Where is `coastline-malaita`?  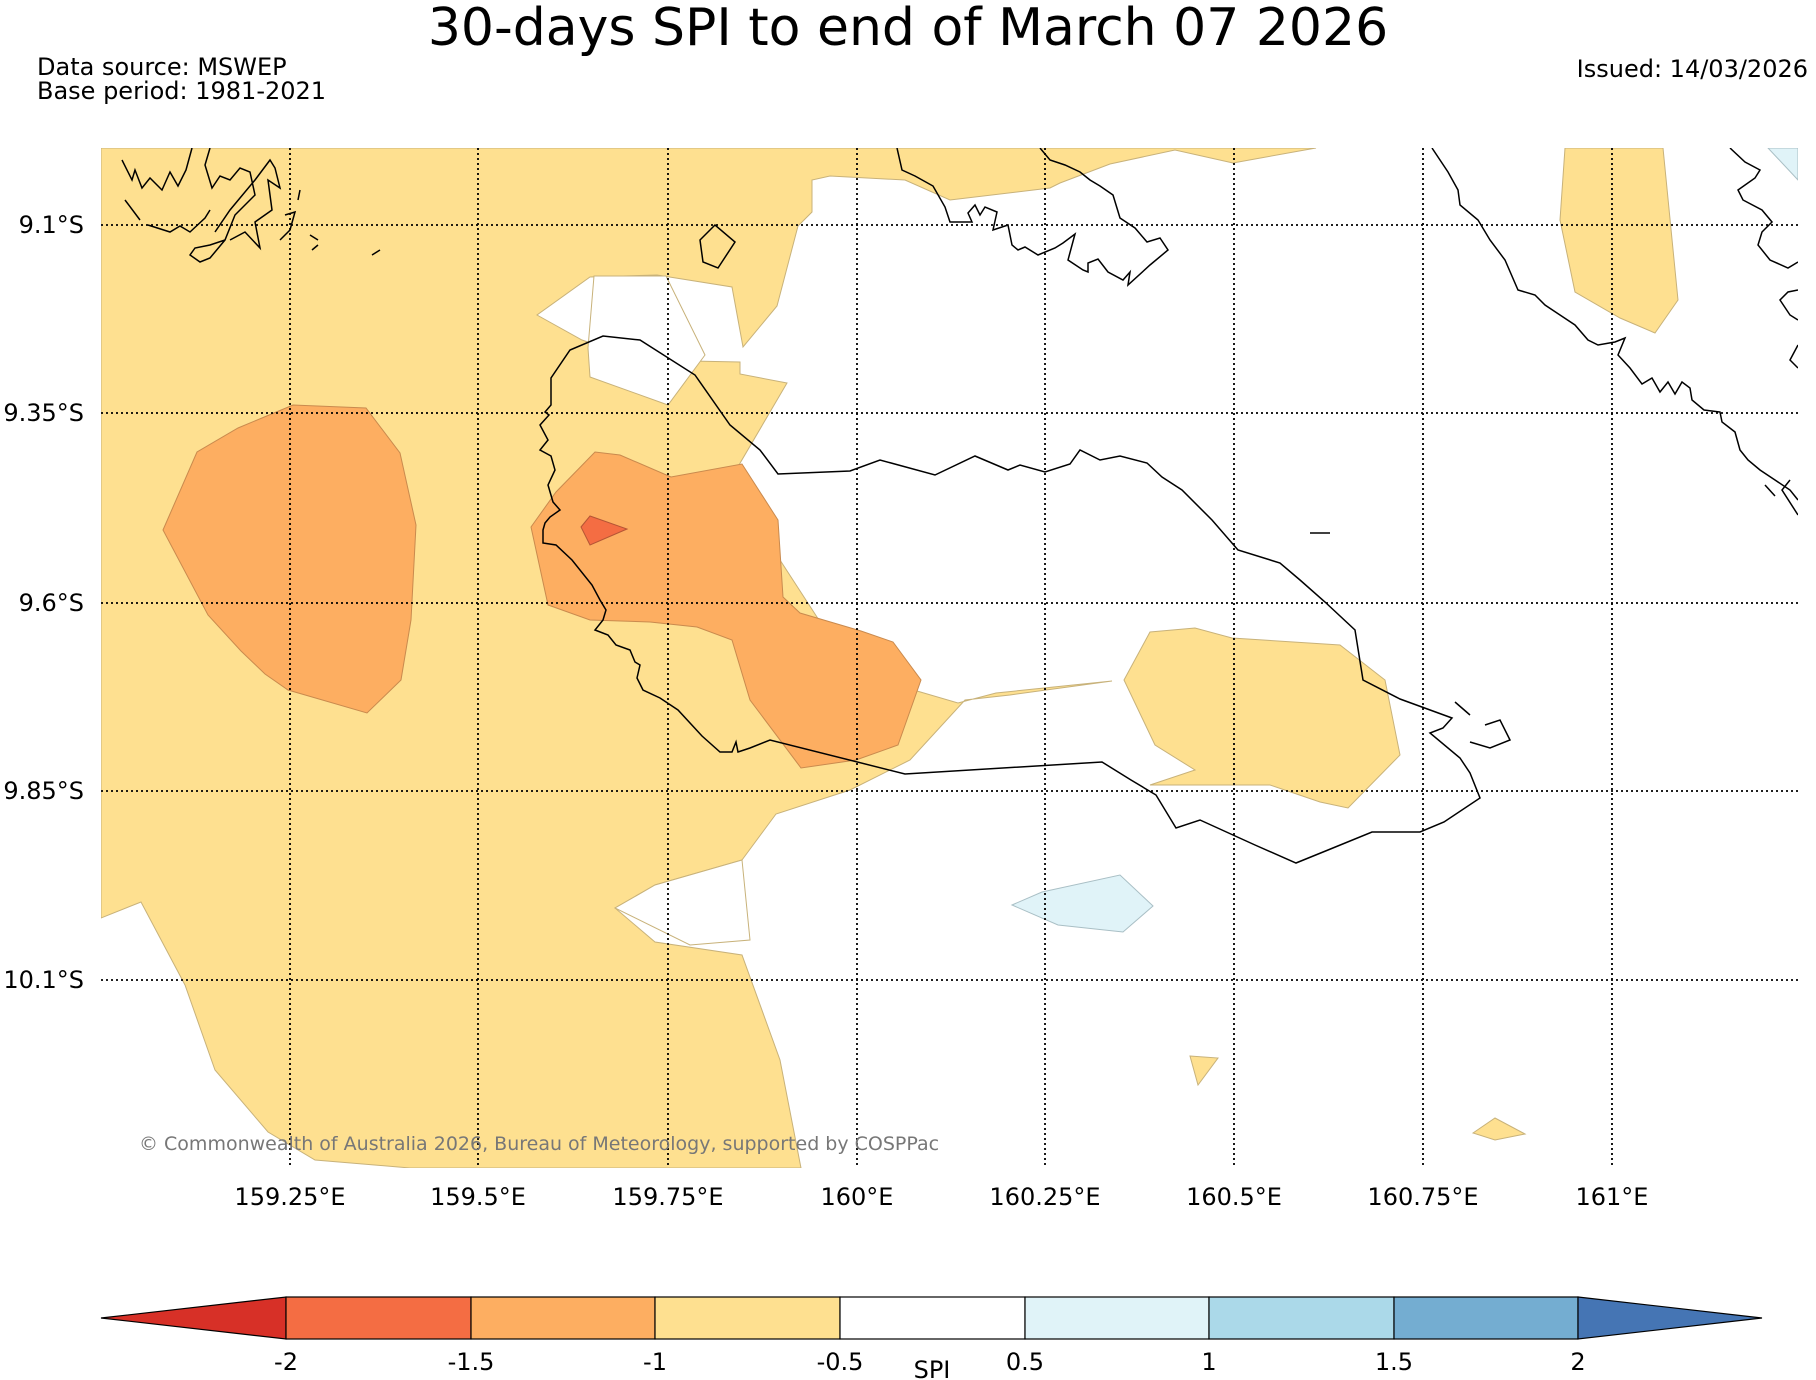 coastline-malaita is located at coordinates (1614, 332).